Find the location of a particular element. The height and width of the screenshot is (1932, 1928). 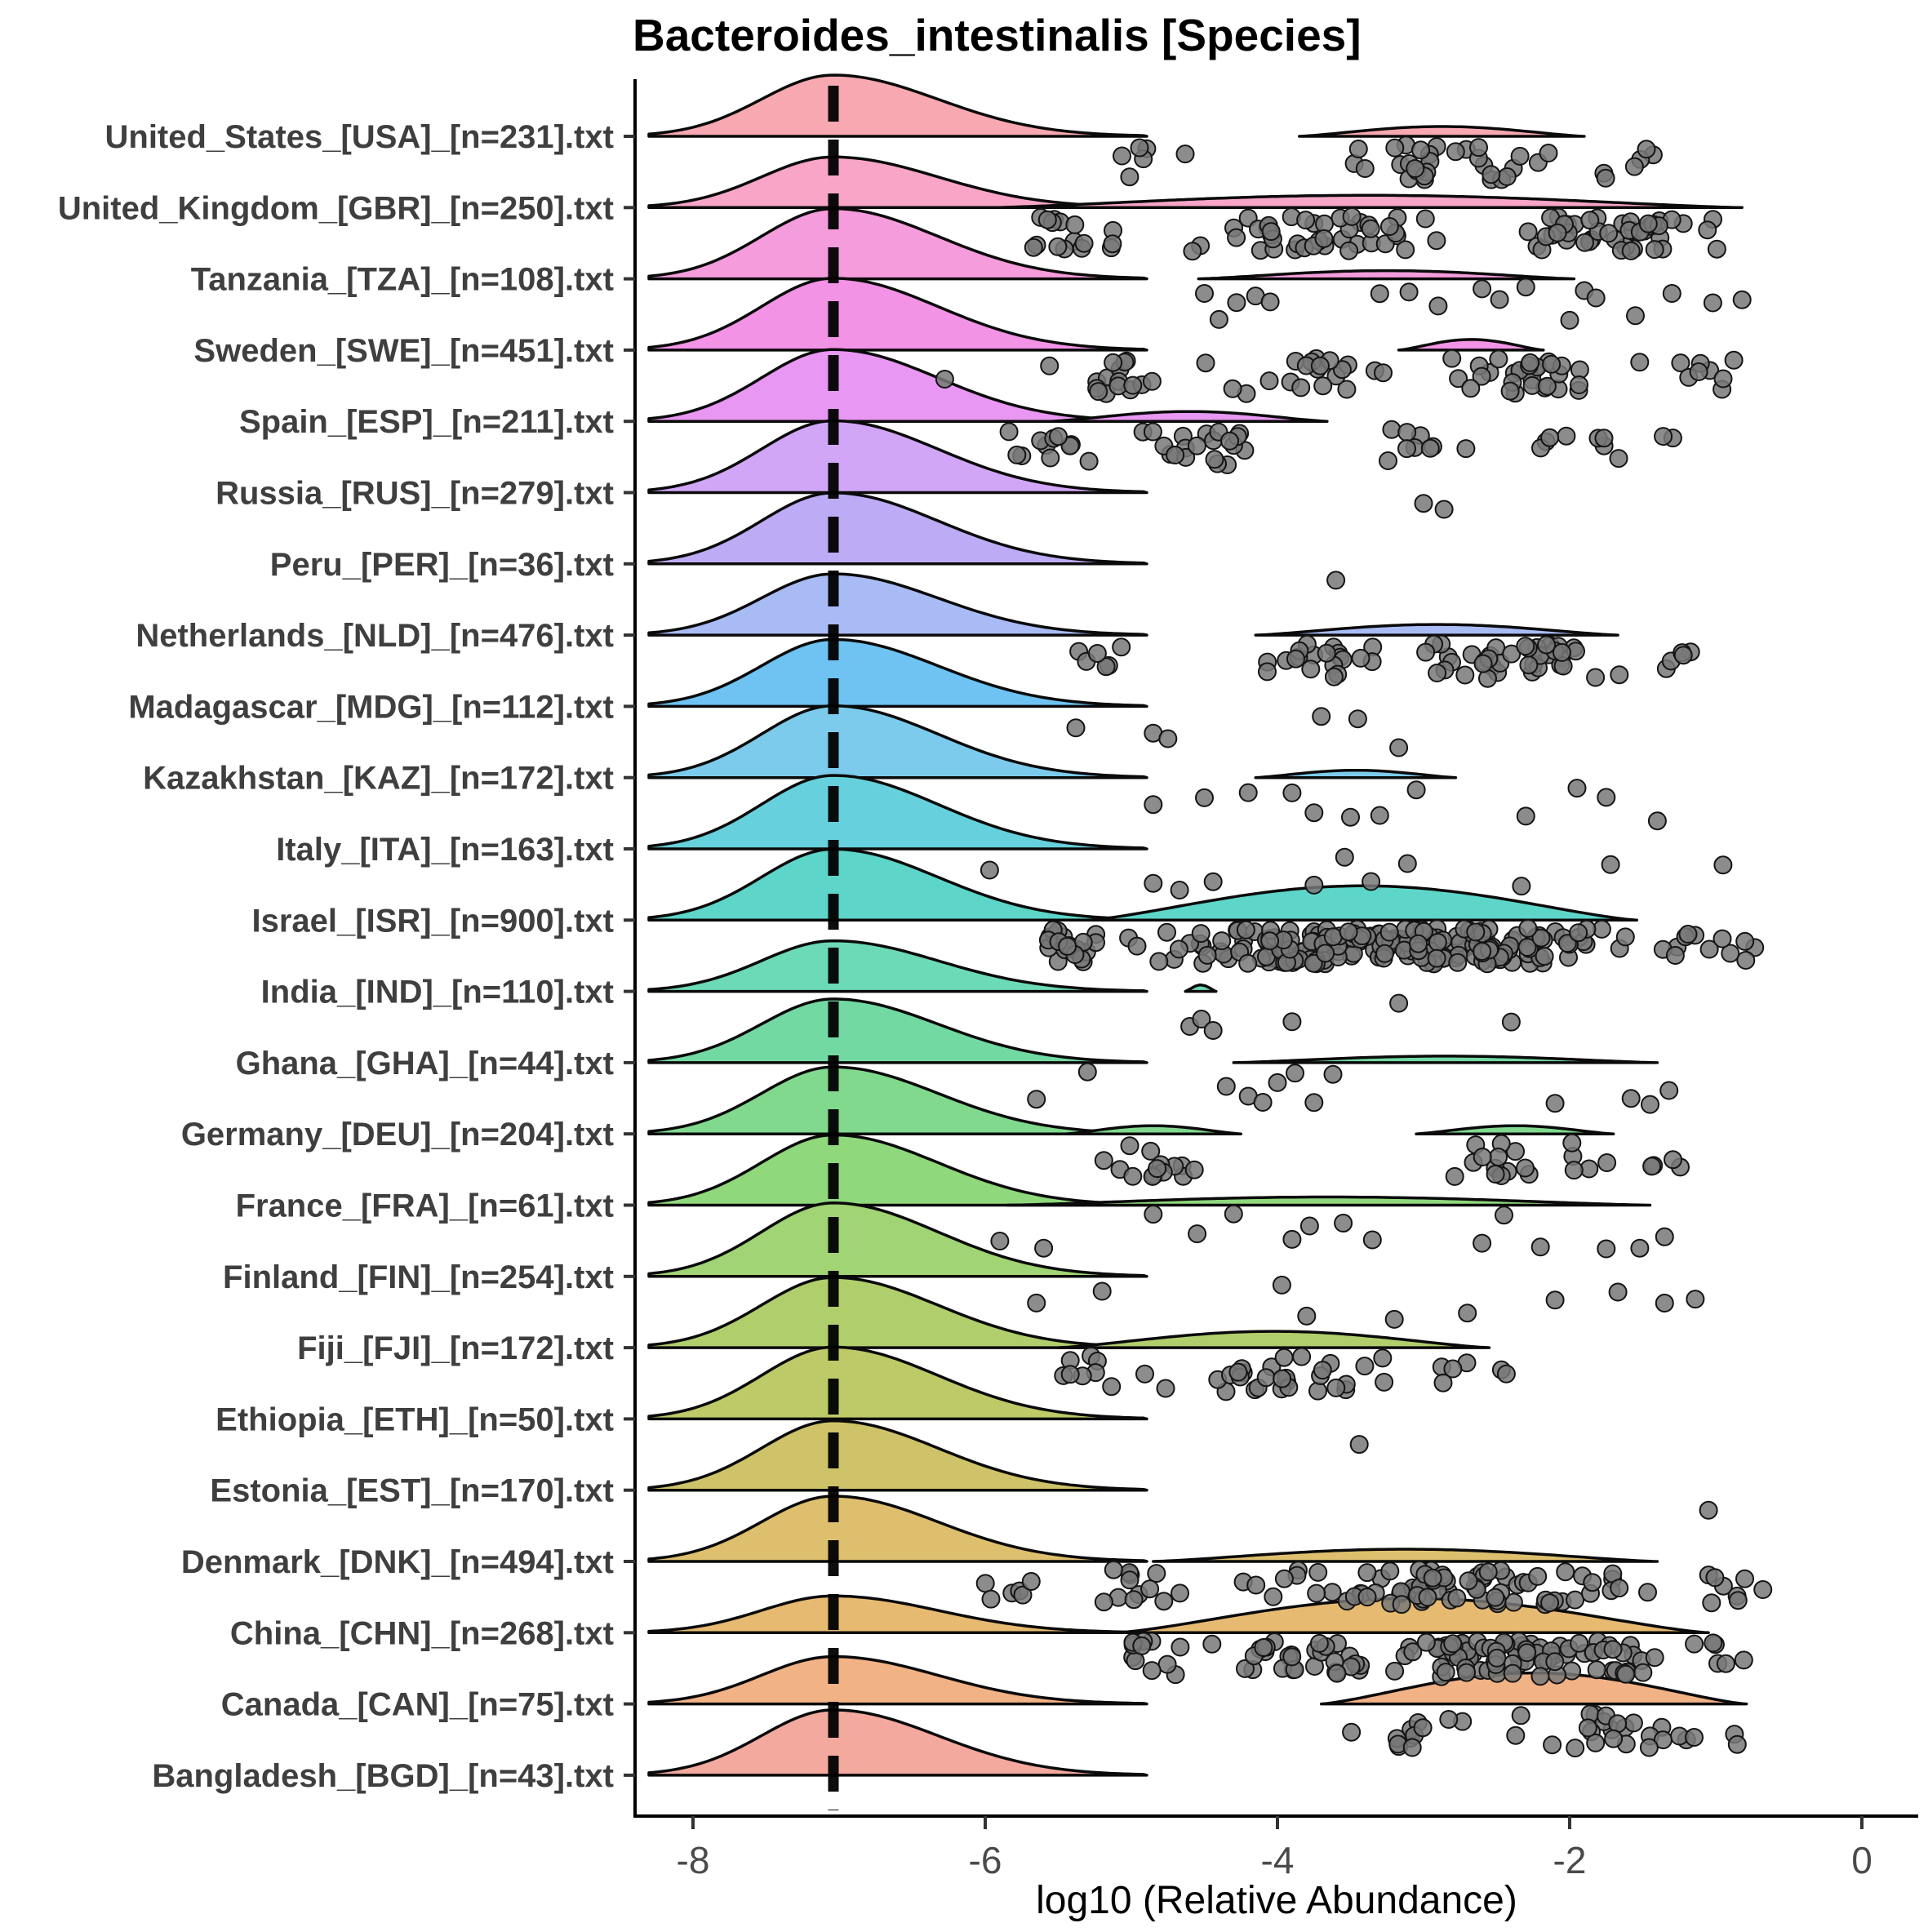

x-tick-label: -2 is located at coordinates (1570, 1860).